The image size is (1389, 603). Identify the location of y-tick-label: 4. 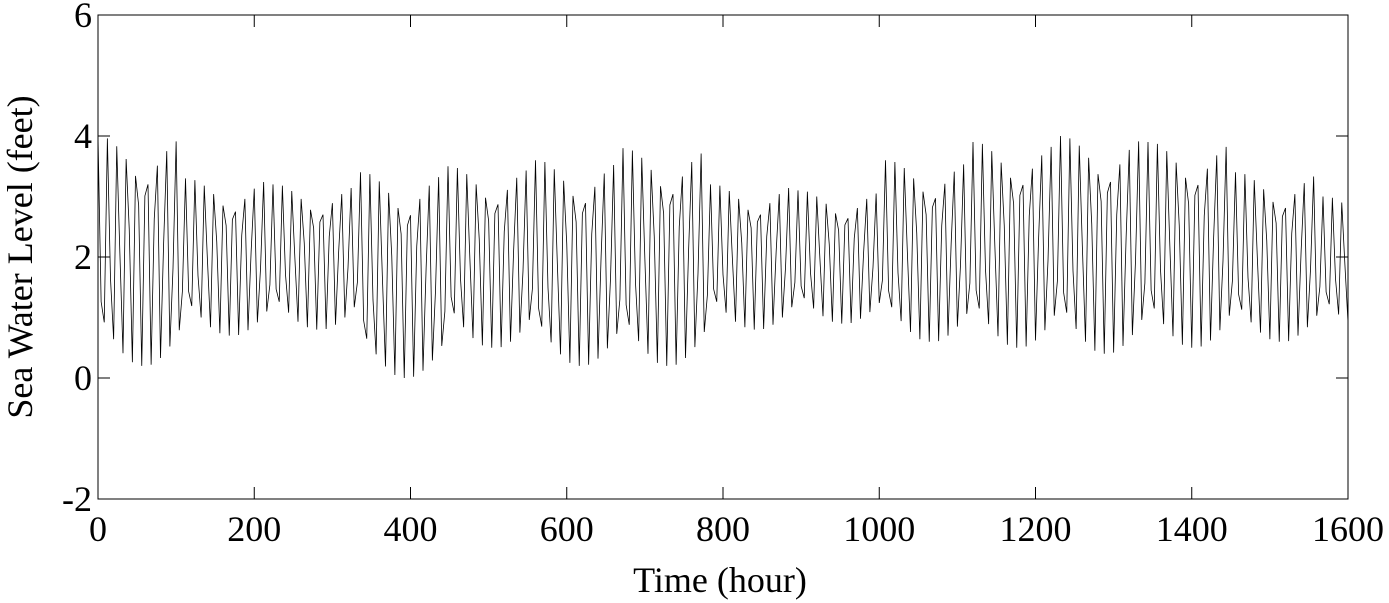
(83, 136).